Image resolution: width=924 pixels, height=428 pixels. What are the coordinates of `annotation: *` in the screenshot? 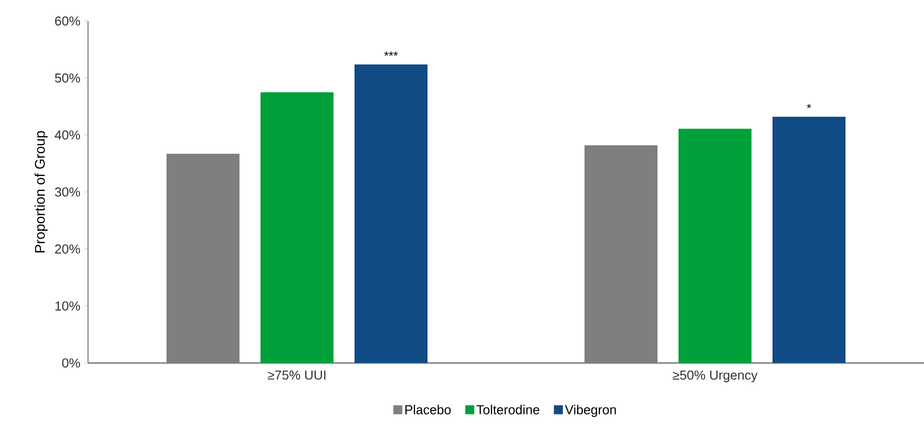 It's located at (809, 106).